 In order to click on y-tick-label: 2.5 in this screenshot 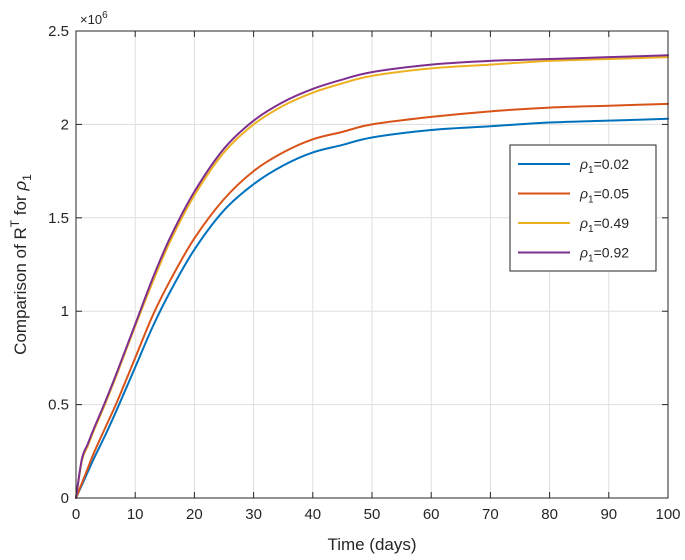, I will do `click(58, 31)`.